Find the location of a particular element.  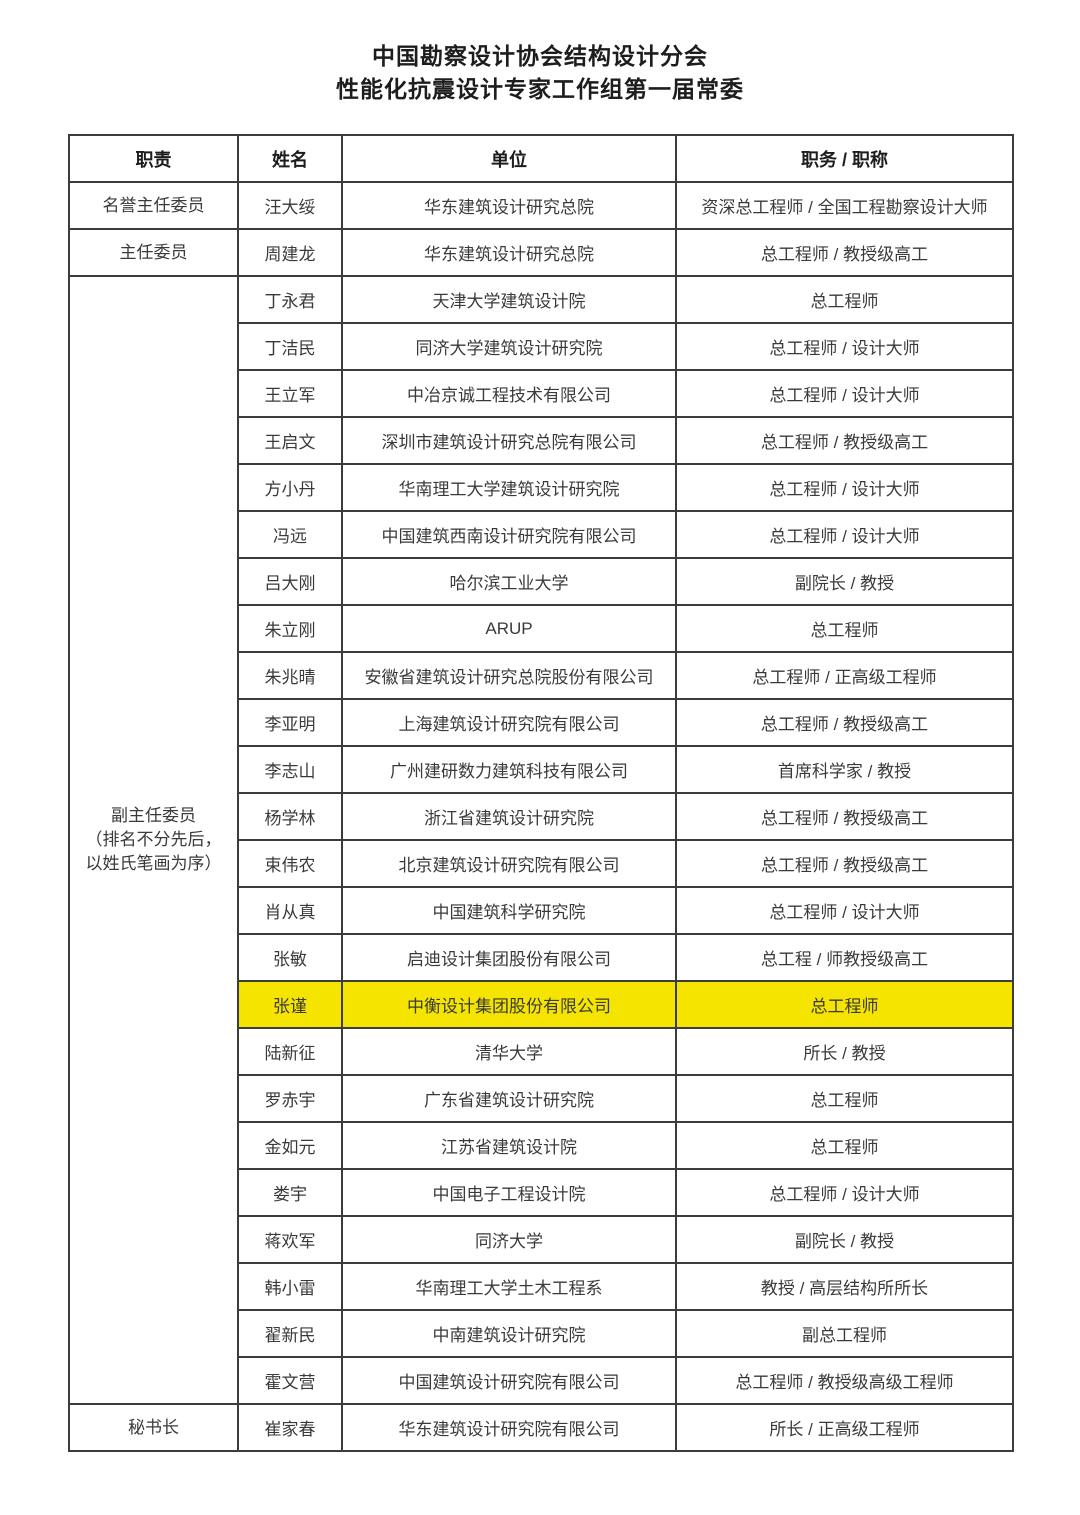

name-cell: 金如元 is located at coordinates (290, 1145).